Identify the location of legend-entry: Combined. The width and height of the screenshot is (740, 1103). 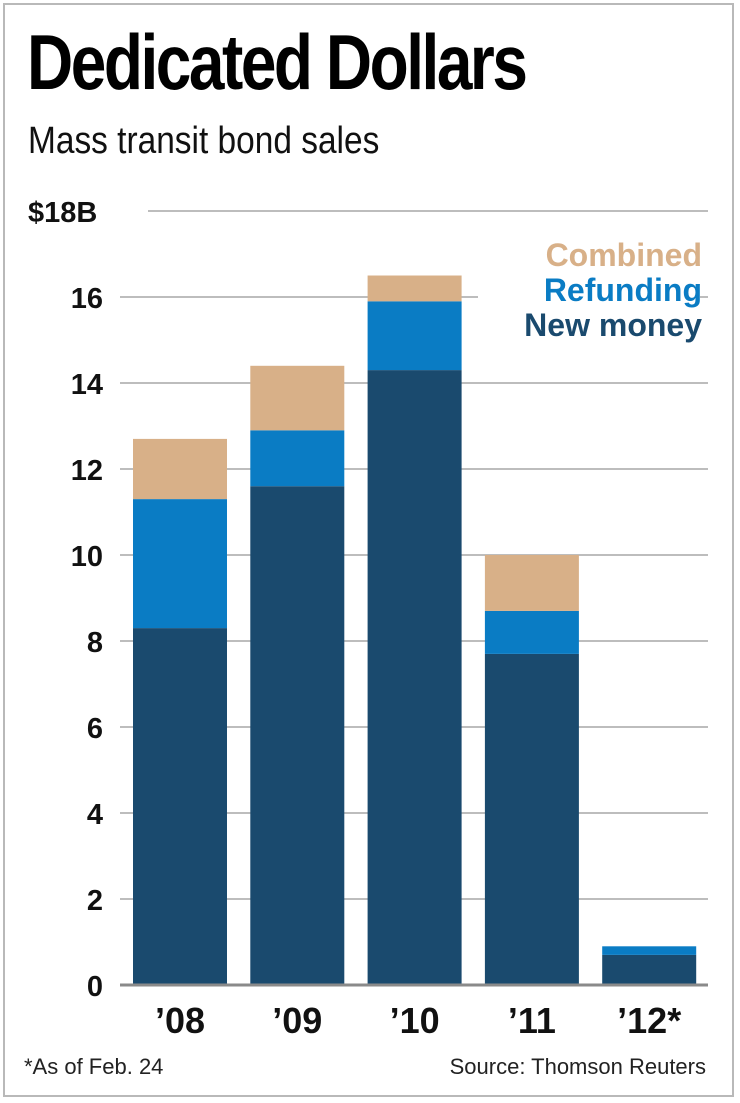
(624, 255).